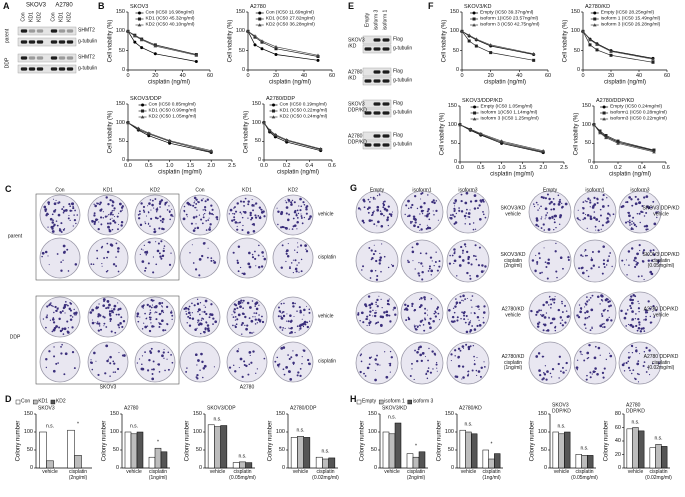  What do you see at coordinates (259, 25) in the screenshot?
I see `legend-marker` at bounding box center [259, 25].